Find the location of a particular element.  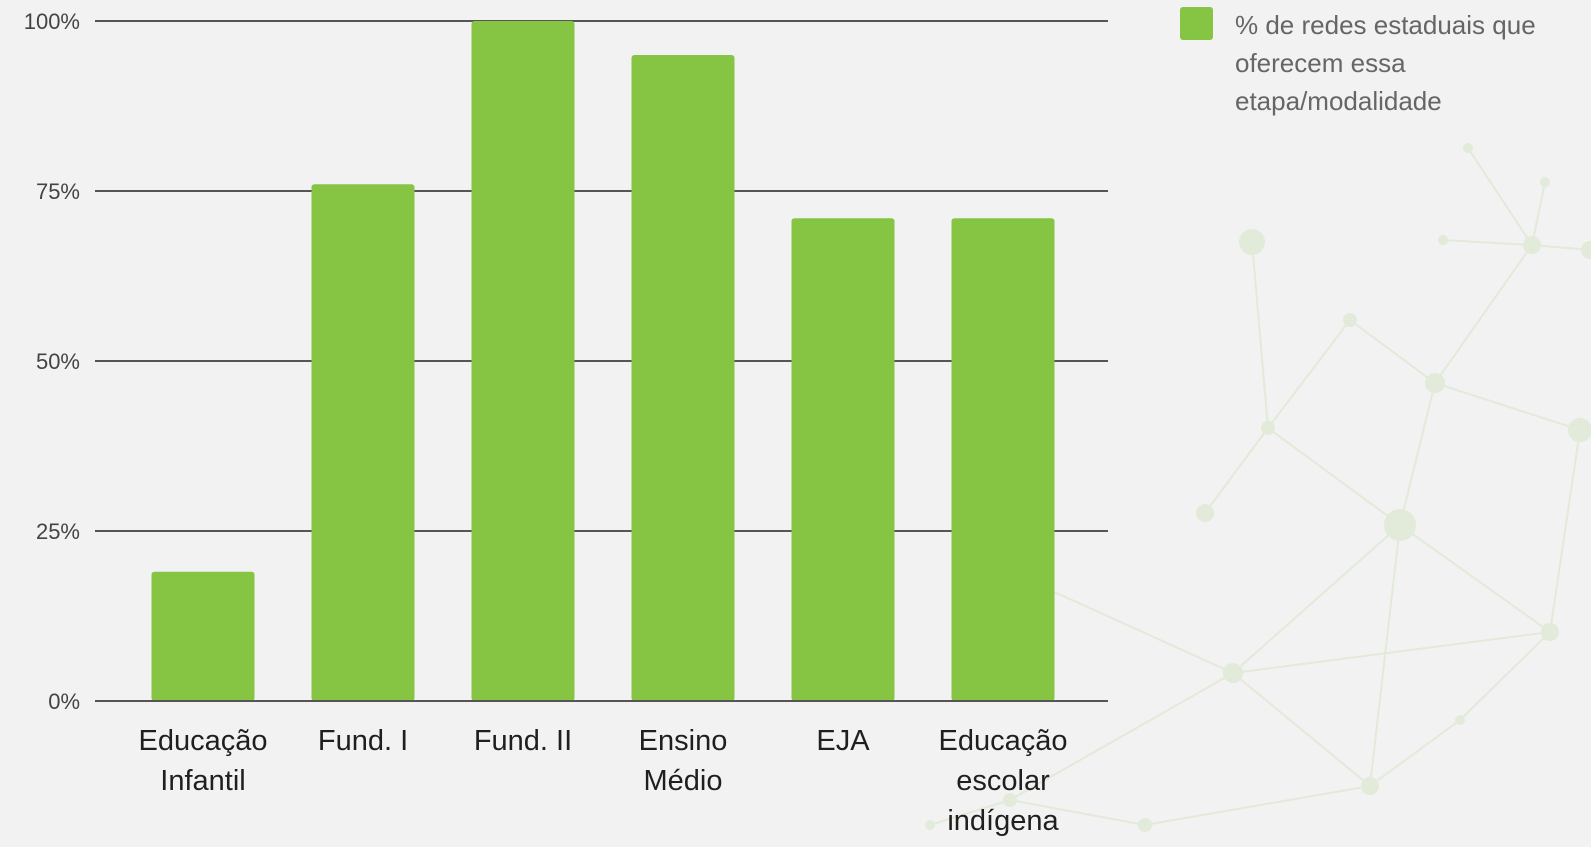

y-tick-label: 75% is located at coordinates (58, 191).